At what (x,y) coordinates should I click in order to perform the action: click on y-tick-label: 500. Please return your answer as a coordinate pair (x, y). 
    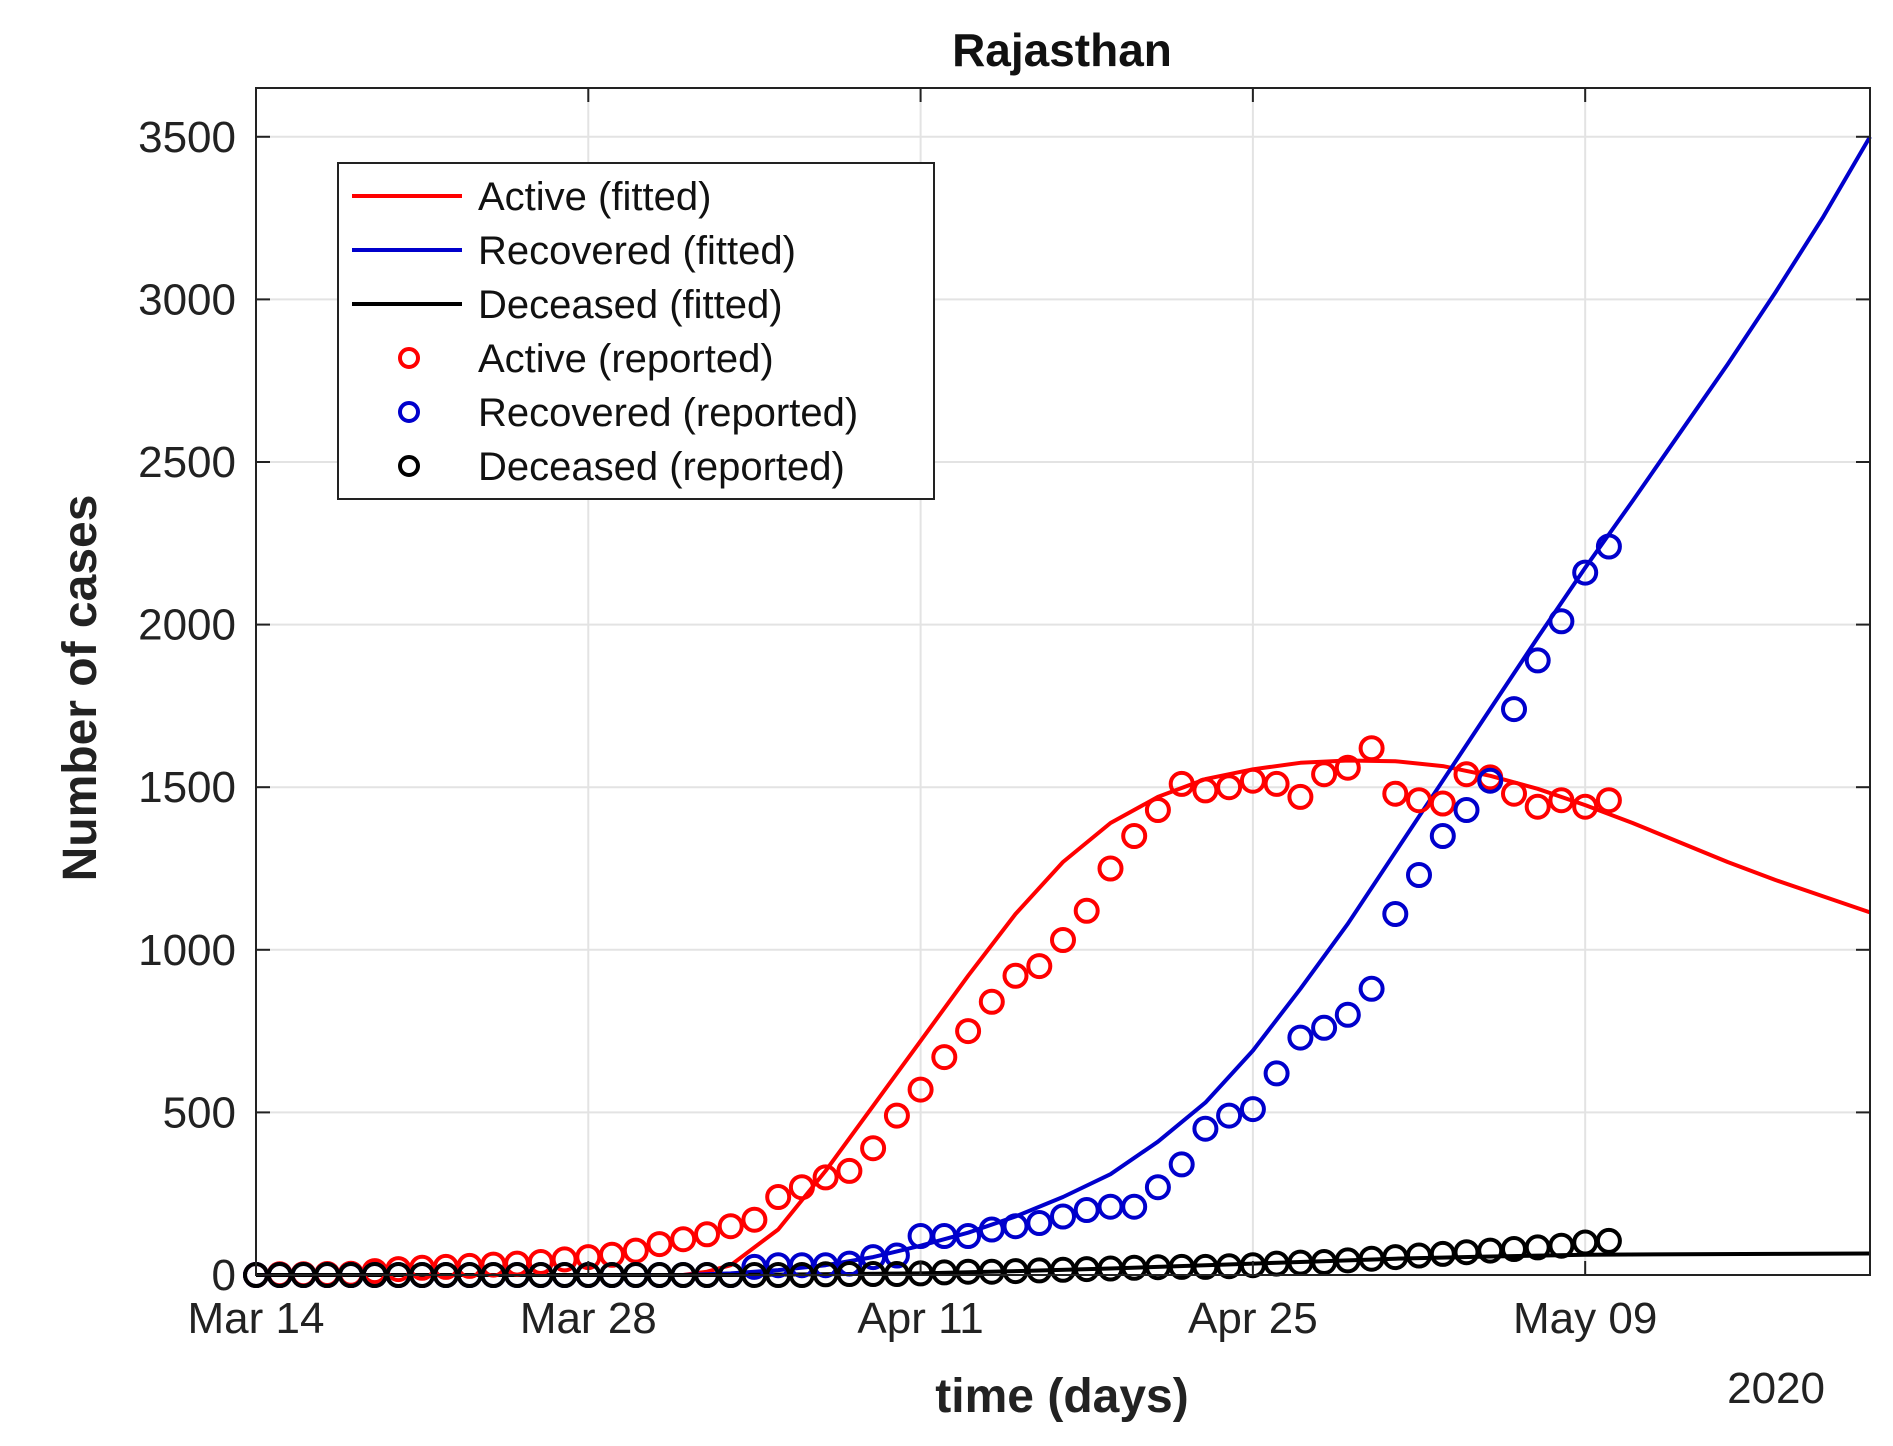
    Looking at the image, I should click on (199, 1112).